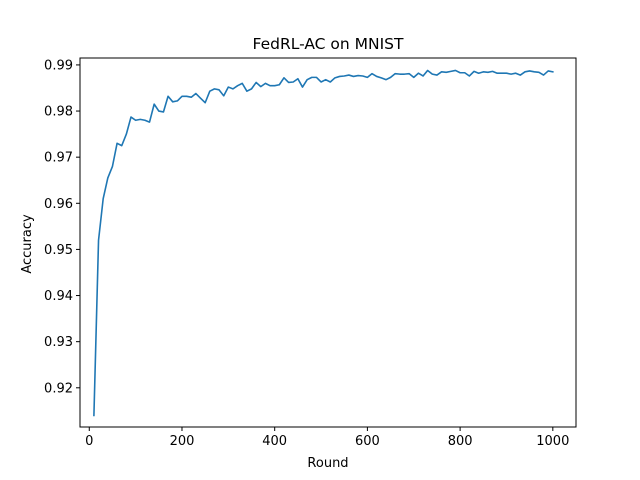 Image resolution: width=640 pixels, height=480 pixels. I want to click on y-tick-label: 0.94, so click(58, 296).